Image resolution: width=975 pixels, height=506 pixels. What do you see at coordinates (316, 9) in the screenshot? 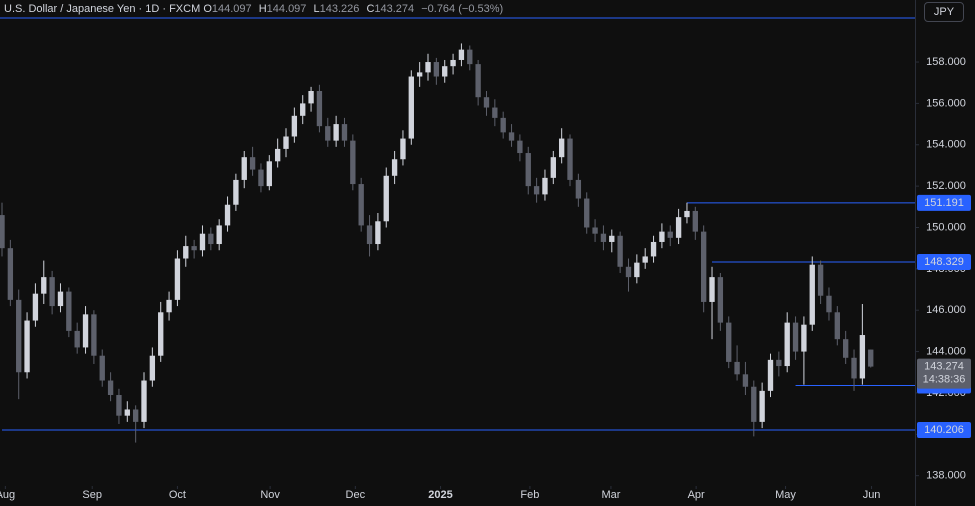
I see `ohlc-label: L` at bounding box center [316, 9].